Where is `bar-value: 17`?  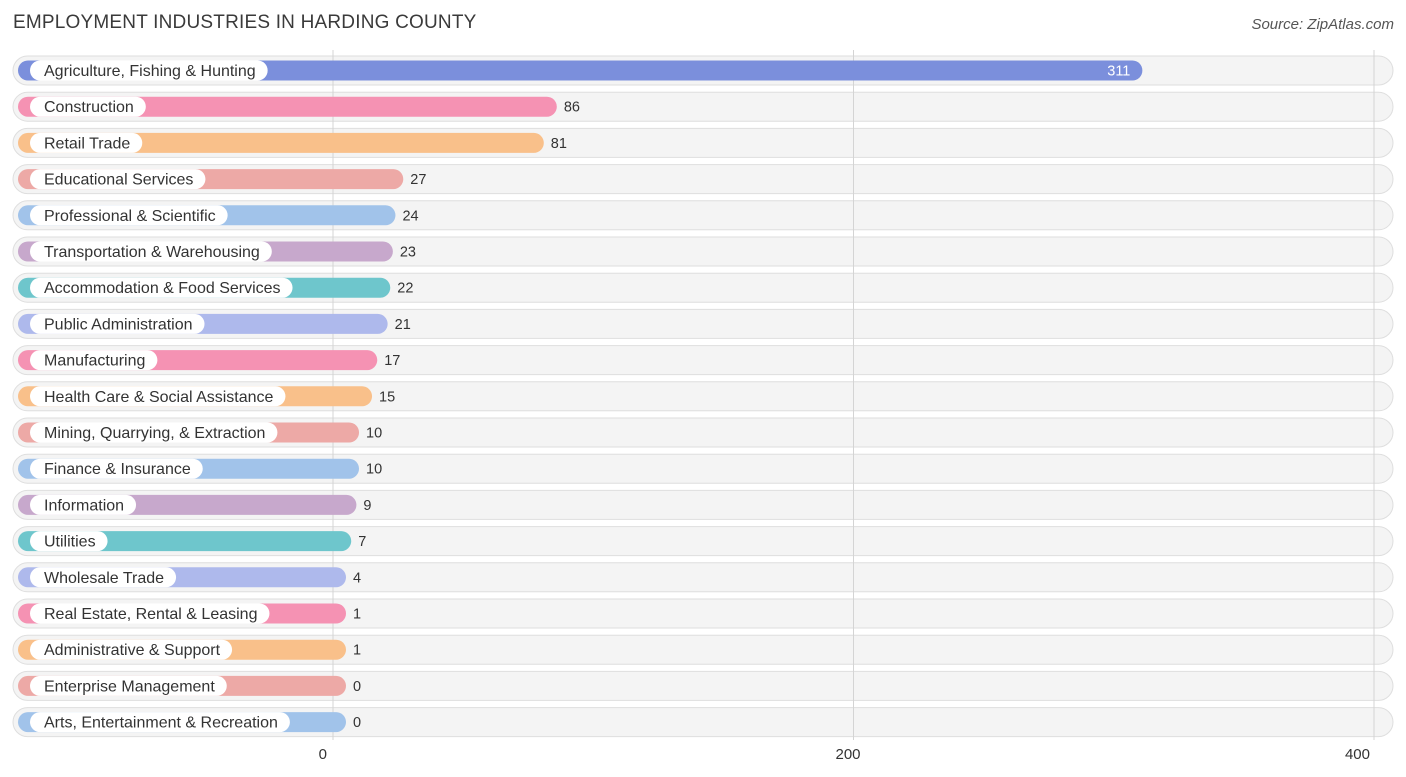 bar-value: 17 is located at coordinates (392, 361).